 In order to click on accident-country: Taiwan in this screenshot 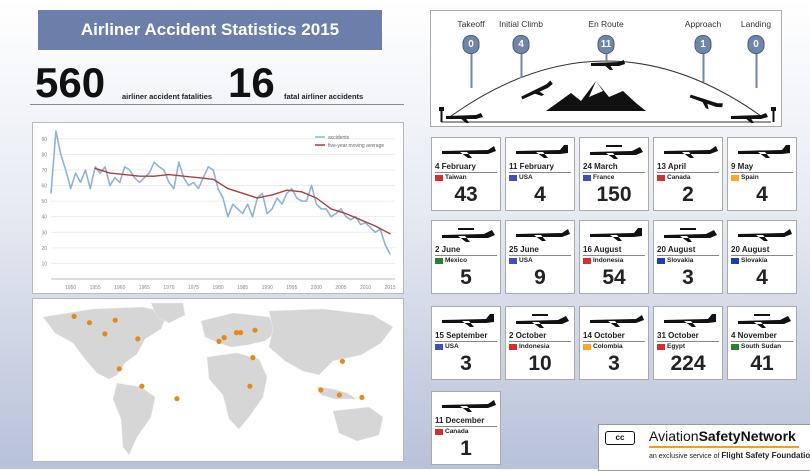, I will do `click(456, 177)`.